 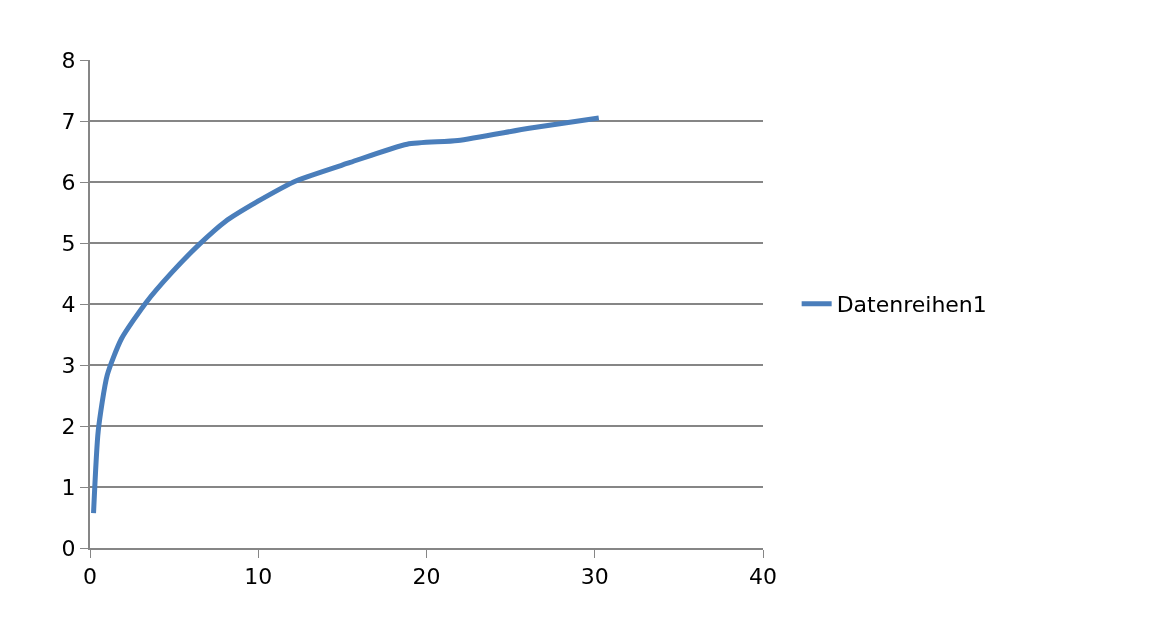 I want to click on x-tick-label: 40, so click(x=763, y=577).